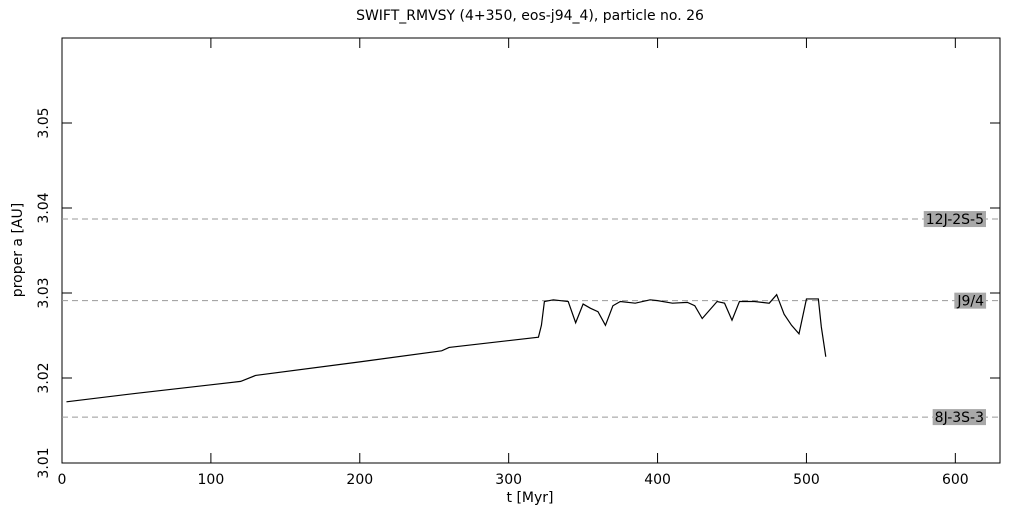  What do you see at coordinates (44, 207) in the screenshot?
I see `y-tick-label: 3.04` at bounding box center [44, 207].